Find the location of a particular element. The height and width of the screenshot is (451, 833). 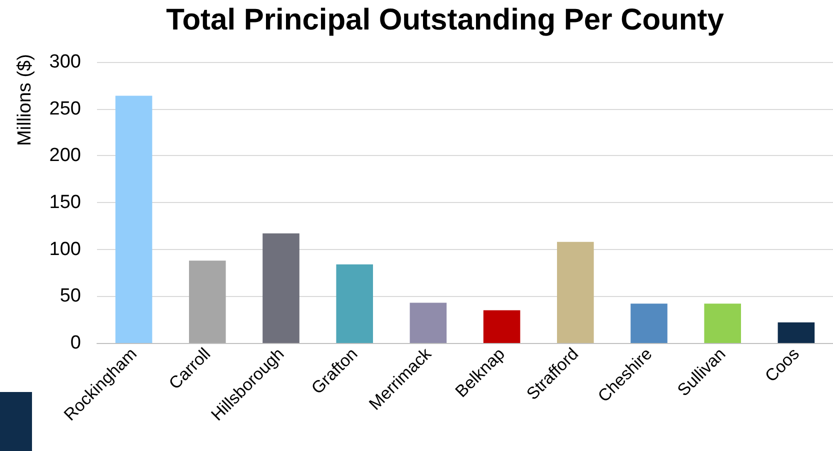

y-tick-label: 100 is located at coordinates (65, 249).